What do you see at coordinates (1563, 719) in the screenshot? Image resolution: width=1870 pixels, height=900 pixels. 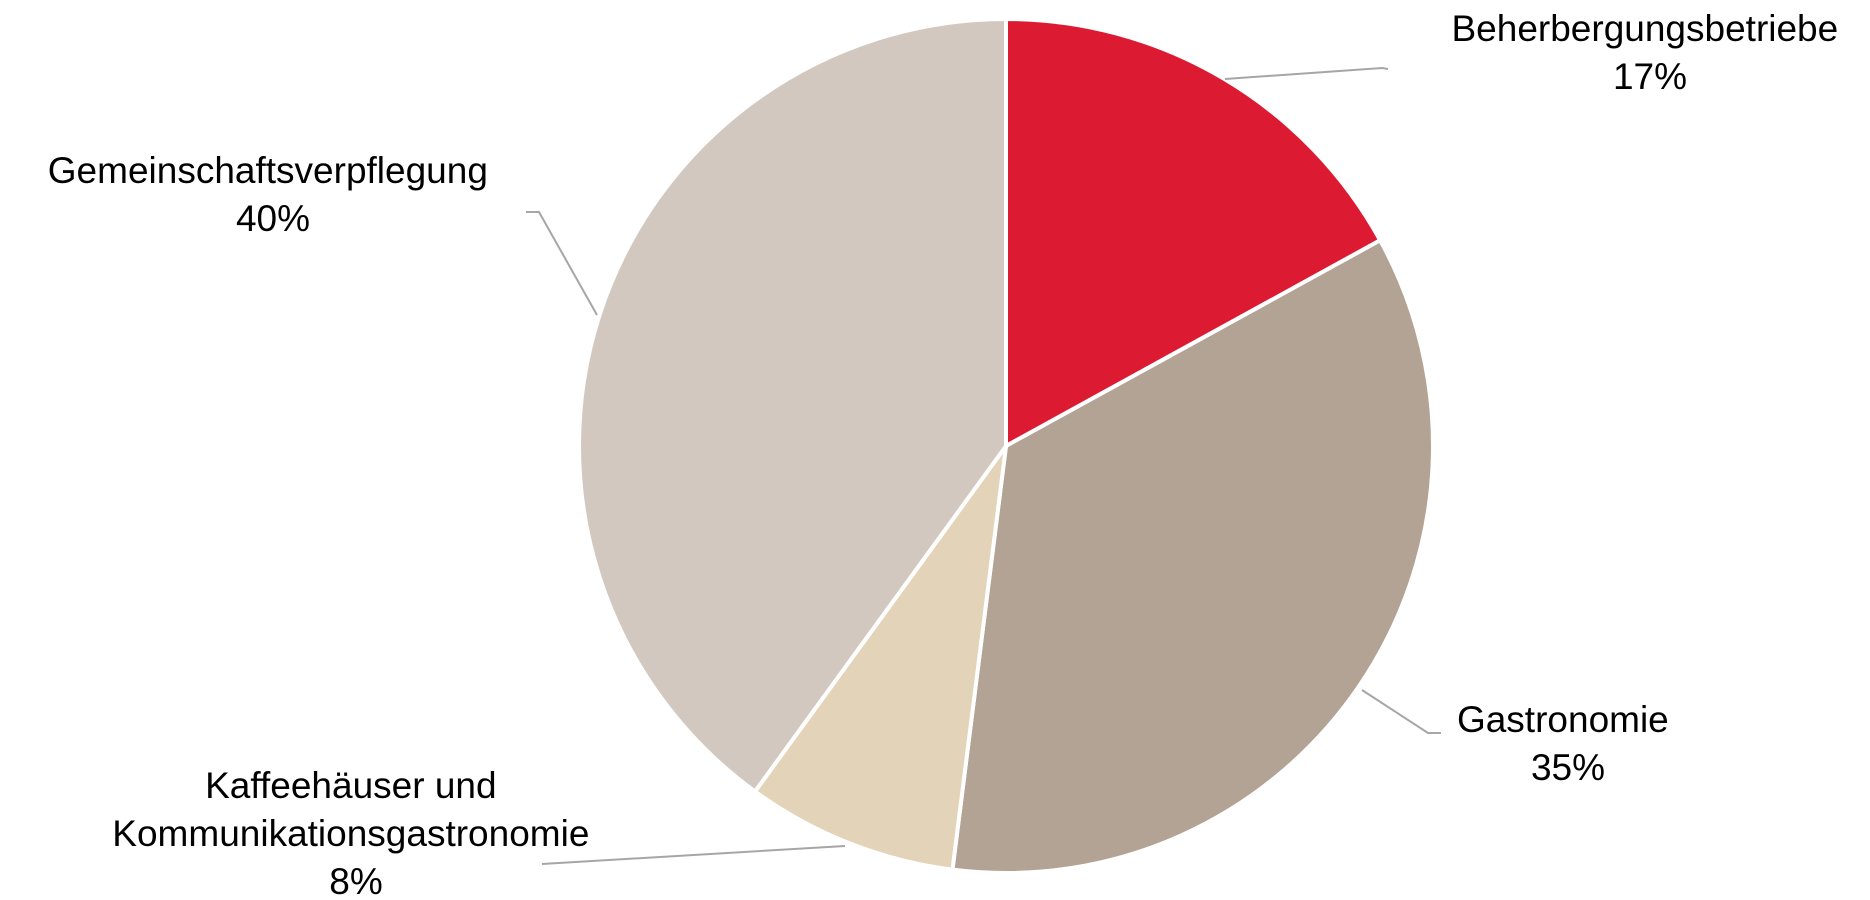 I see `label-gastronomie-name: Gastronomie` at bounding box center [1563, 719].